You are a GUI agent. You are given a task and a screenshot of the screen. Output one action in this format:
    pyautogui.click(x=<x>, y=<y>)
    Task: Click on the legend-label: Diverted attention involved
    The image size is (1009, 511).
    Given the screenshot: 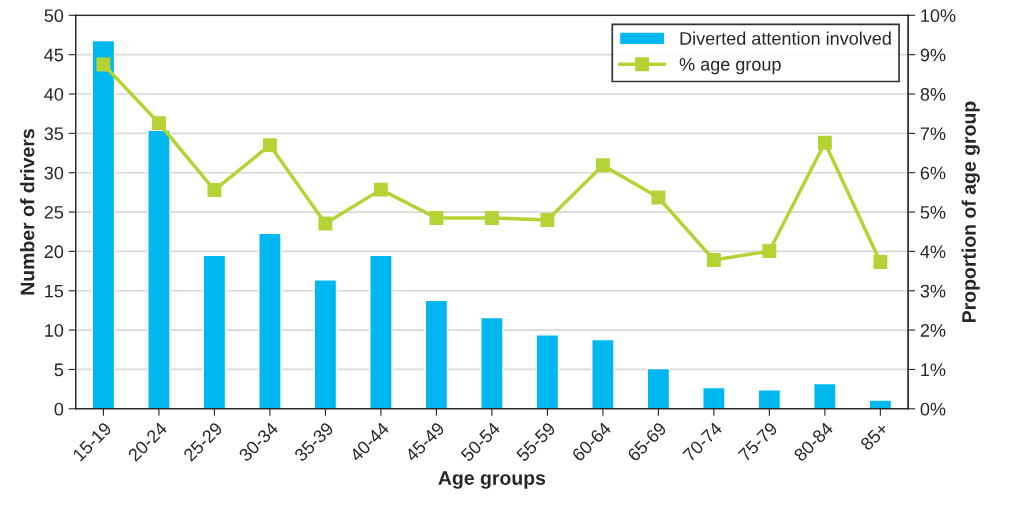 What is the action you would take?
    pyautogui.click(x=785, y=38)
    